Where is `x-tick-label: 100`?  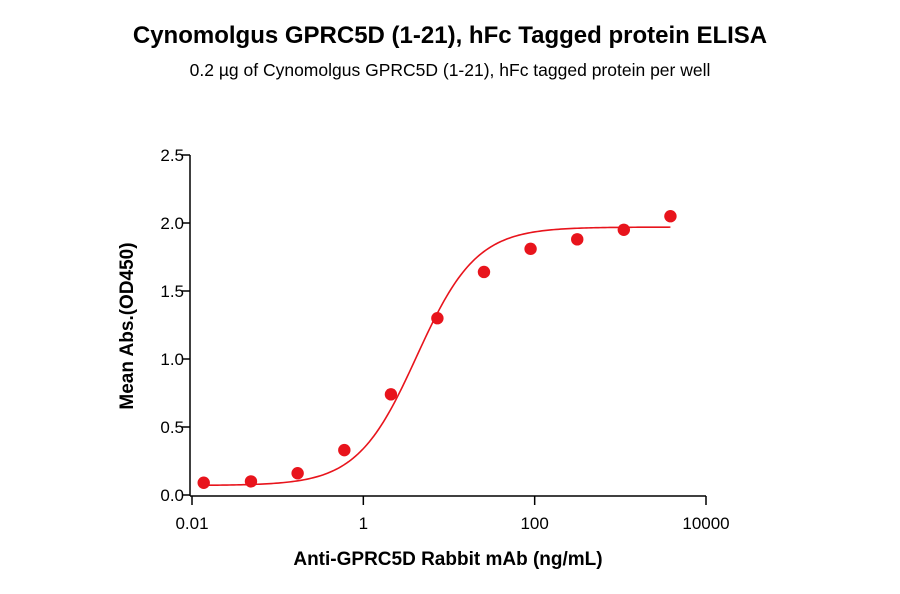 x-tick-label: 100 is located at coordinates (534, 523).